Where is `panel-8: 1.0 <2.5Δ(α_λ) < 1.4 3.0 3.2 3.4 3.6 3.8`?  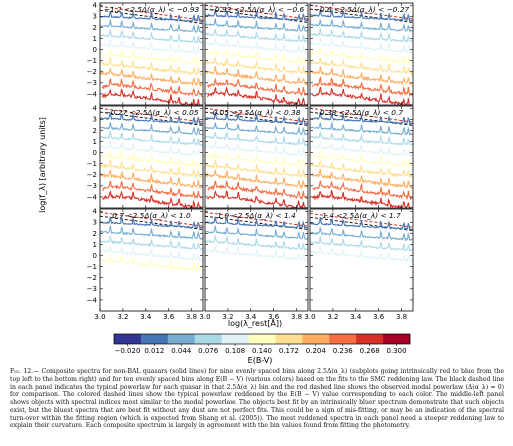 panel-8: 1.0 <2.5Δ(α_λ) < 1.4 3.0 3.2 3.4 3.6 3.8 is located at coordinates (254, 264).